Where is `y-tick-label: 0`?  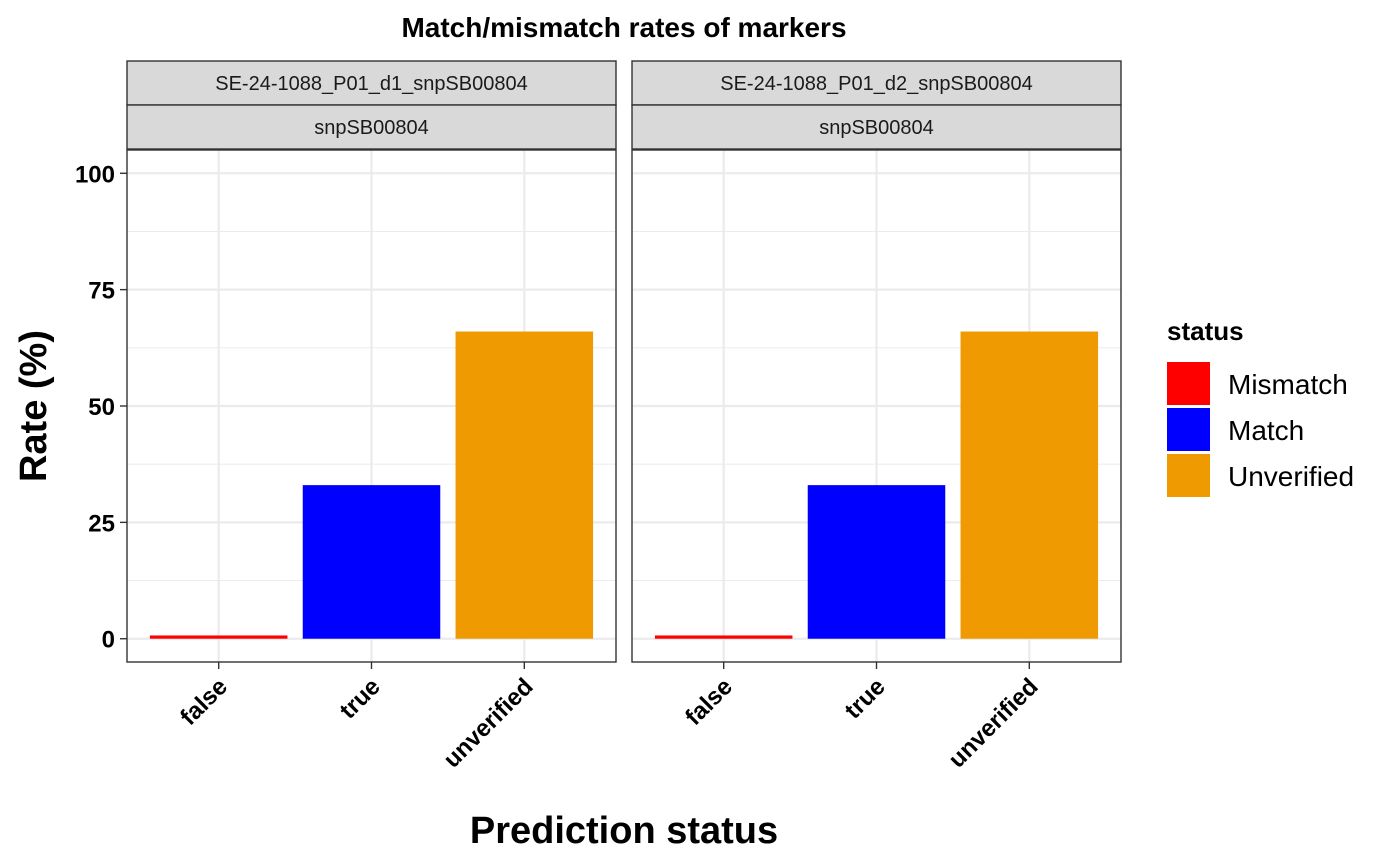 y-tick-label: 0 is located at coordinates (108, 640).